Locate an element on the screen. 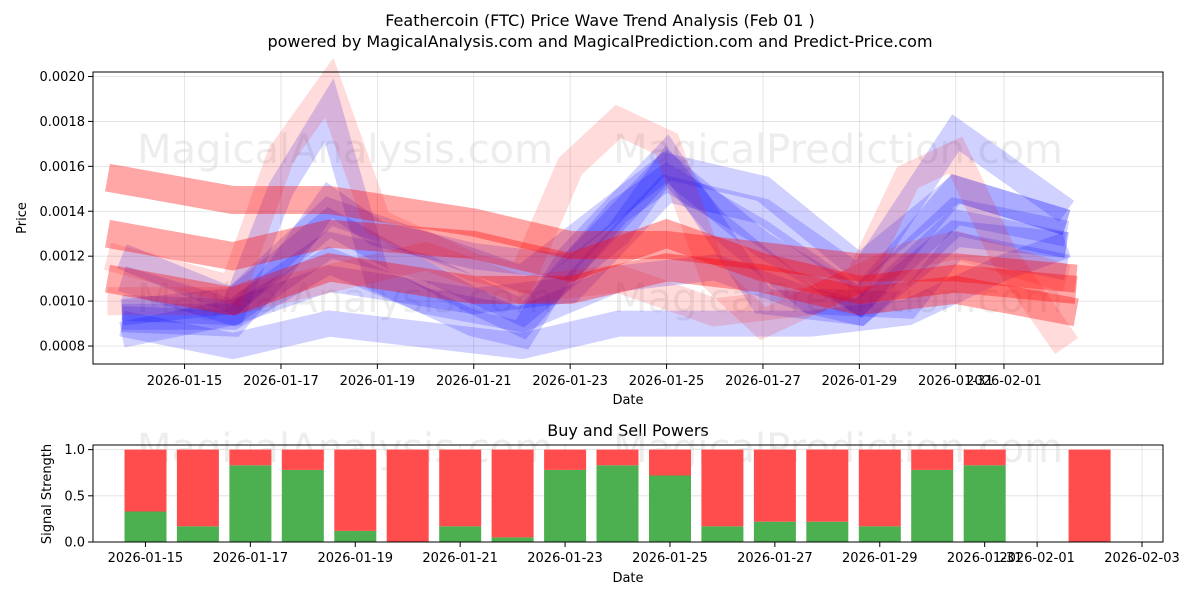 The image size is (1200, 604). price-x-tick-label: 2026-01-23 is located at coordinates (570, 381).